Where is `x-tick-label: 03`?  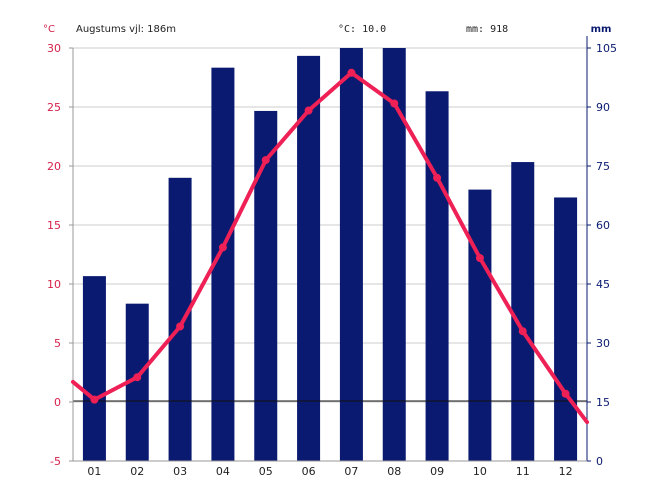 x-tick-label: 03 is located at coordinates (180, 471).